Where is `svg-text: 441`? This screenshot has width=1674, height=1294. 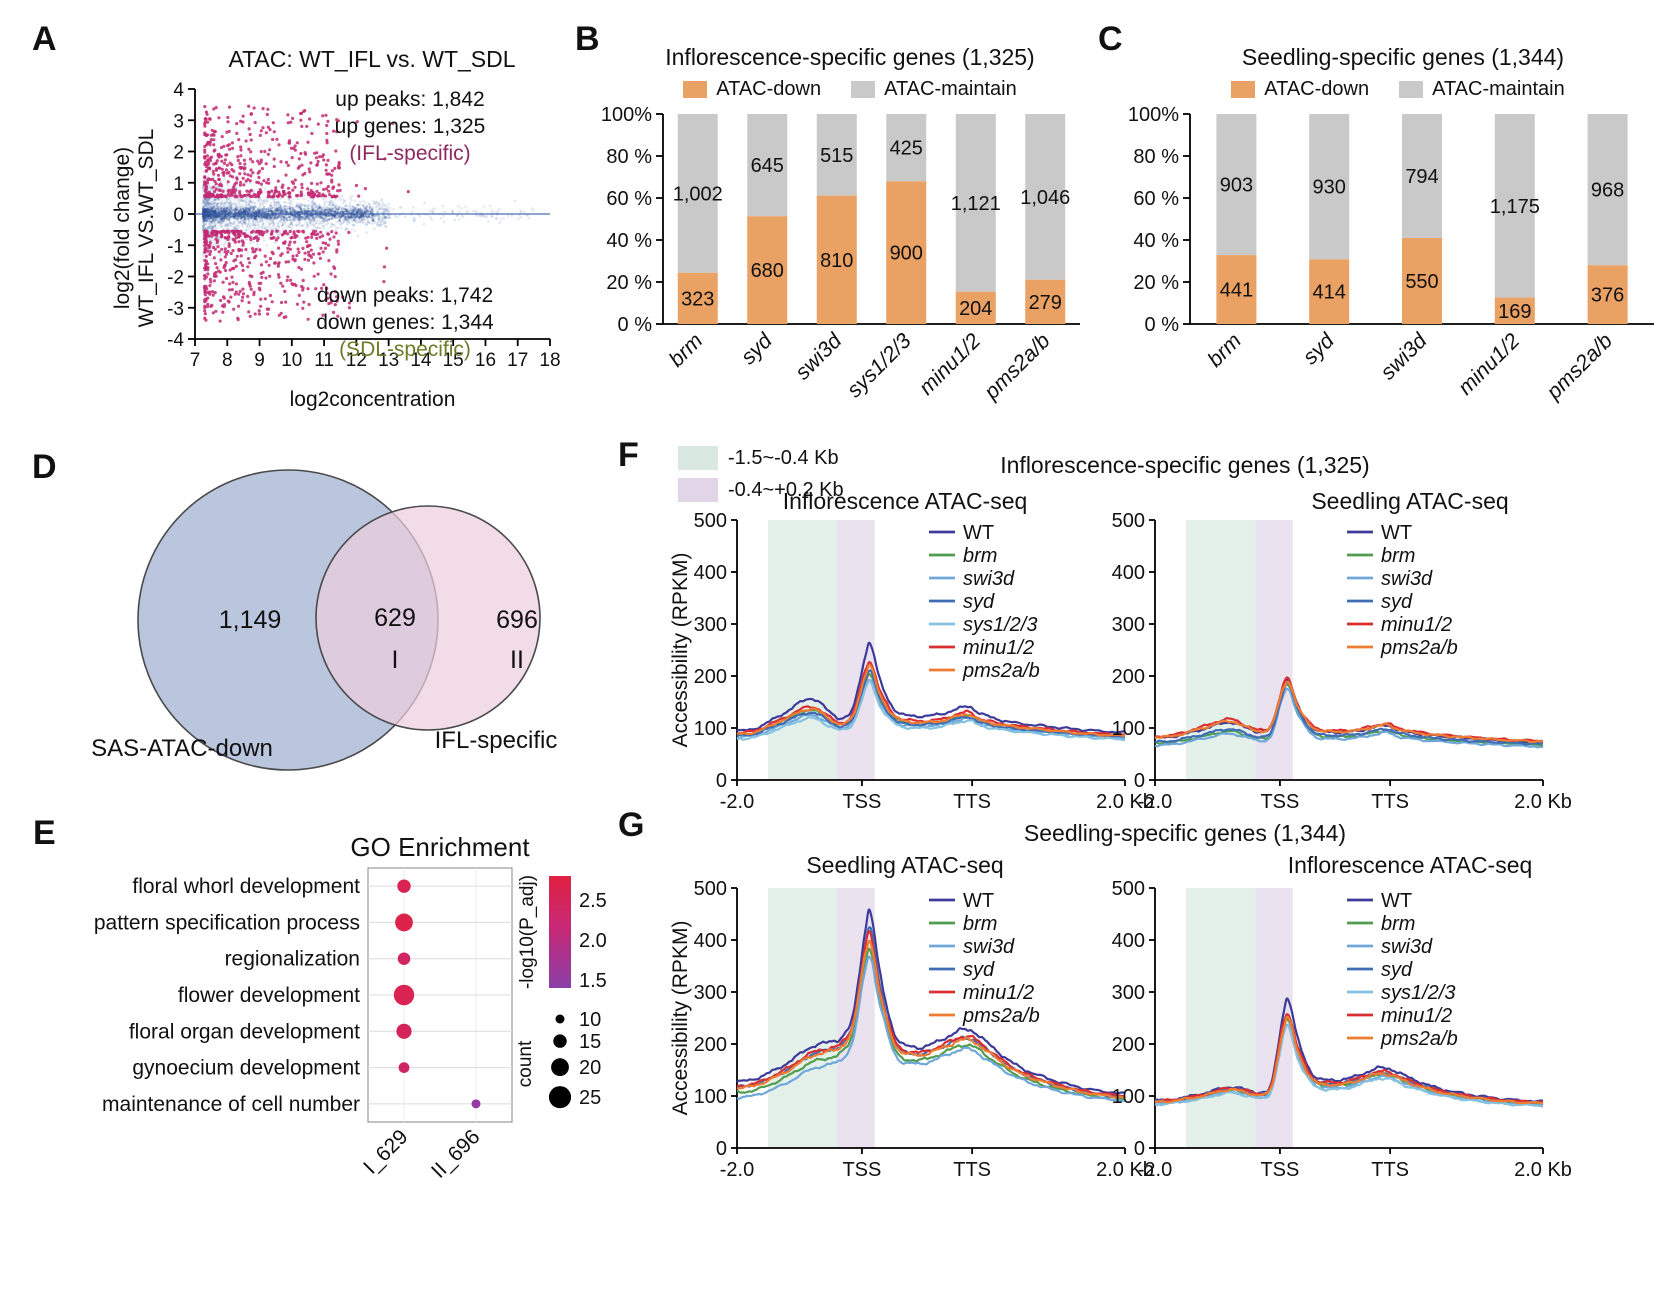
svg-text: 441 is located at coordinates (1236, 291).